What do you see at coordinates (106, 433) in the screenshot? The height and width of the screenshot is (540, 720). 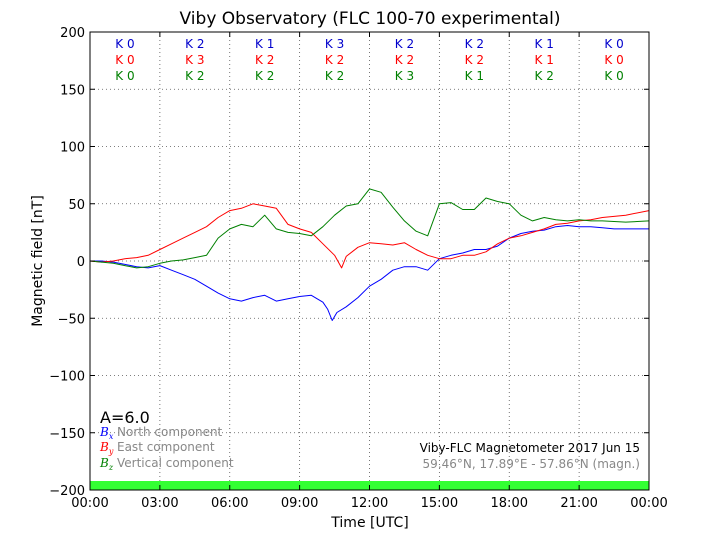 I see `legend-symbol: Bx` at bounding box center [106, 433].